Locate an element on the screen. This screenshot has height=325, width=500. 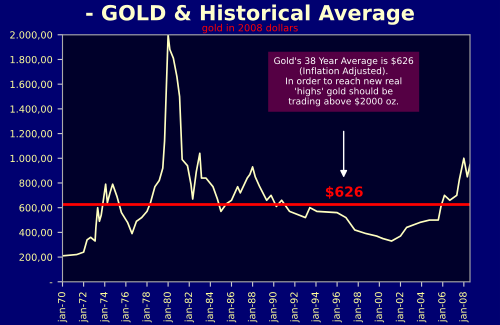
y-tick-label: 400,00 is located at coordinates (35, 233).